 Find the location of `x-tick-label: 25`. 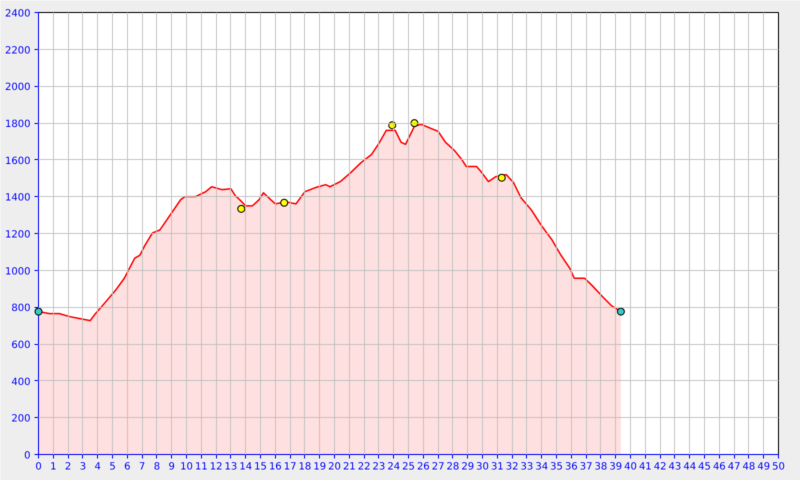

x-tick-label: 25 is located at coordinates (408, 467).